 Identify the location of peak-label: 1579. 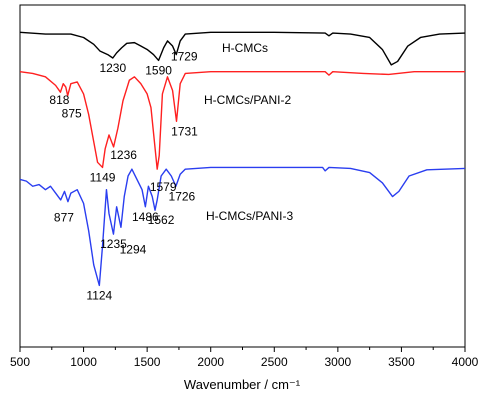
(163, 187).